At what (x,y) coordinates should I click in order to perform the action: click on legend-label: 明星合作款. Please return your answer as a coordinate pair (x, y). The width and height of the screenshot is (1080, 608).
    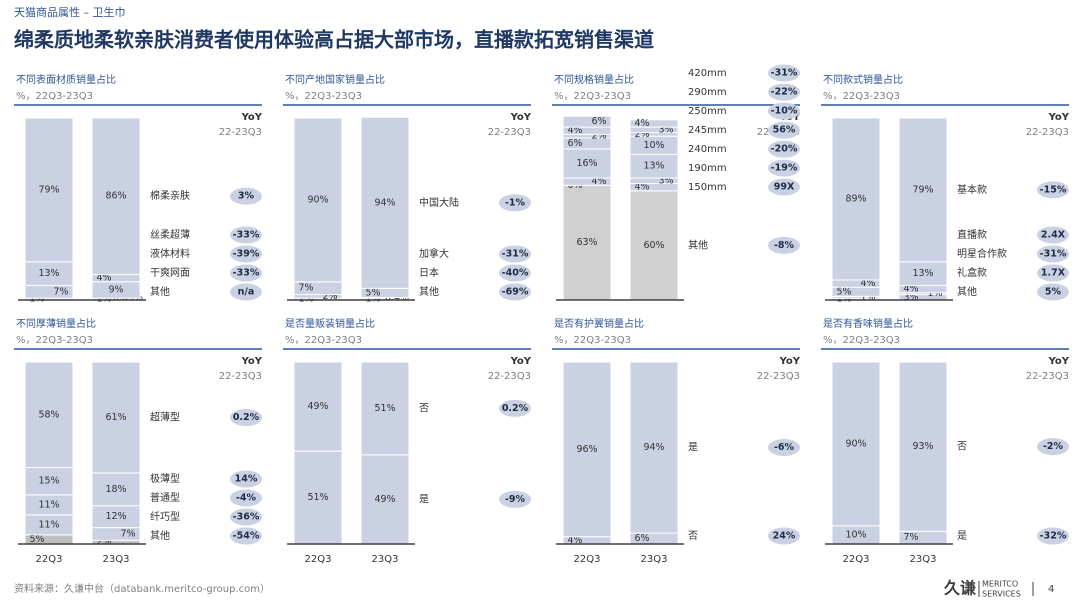
    Looking at the image, I should click on (982, 253).